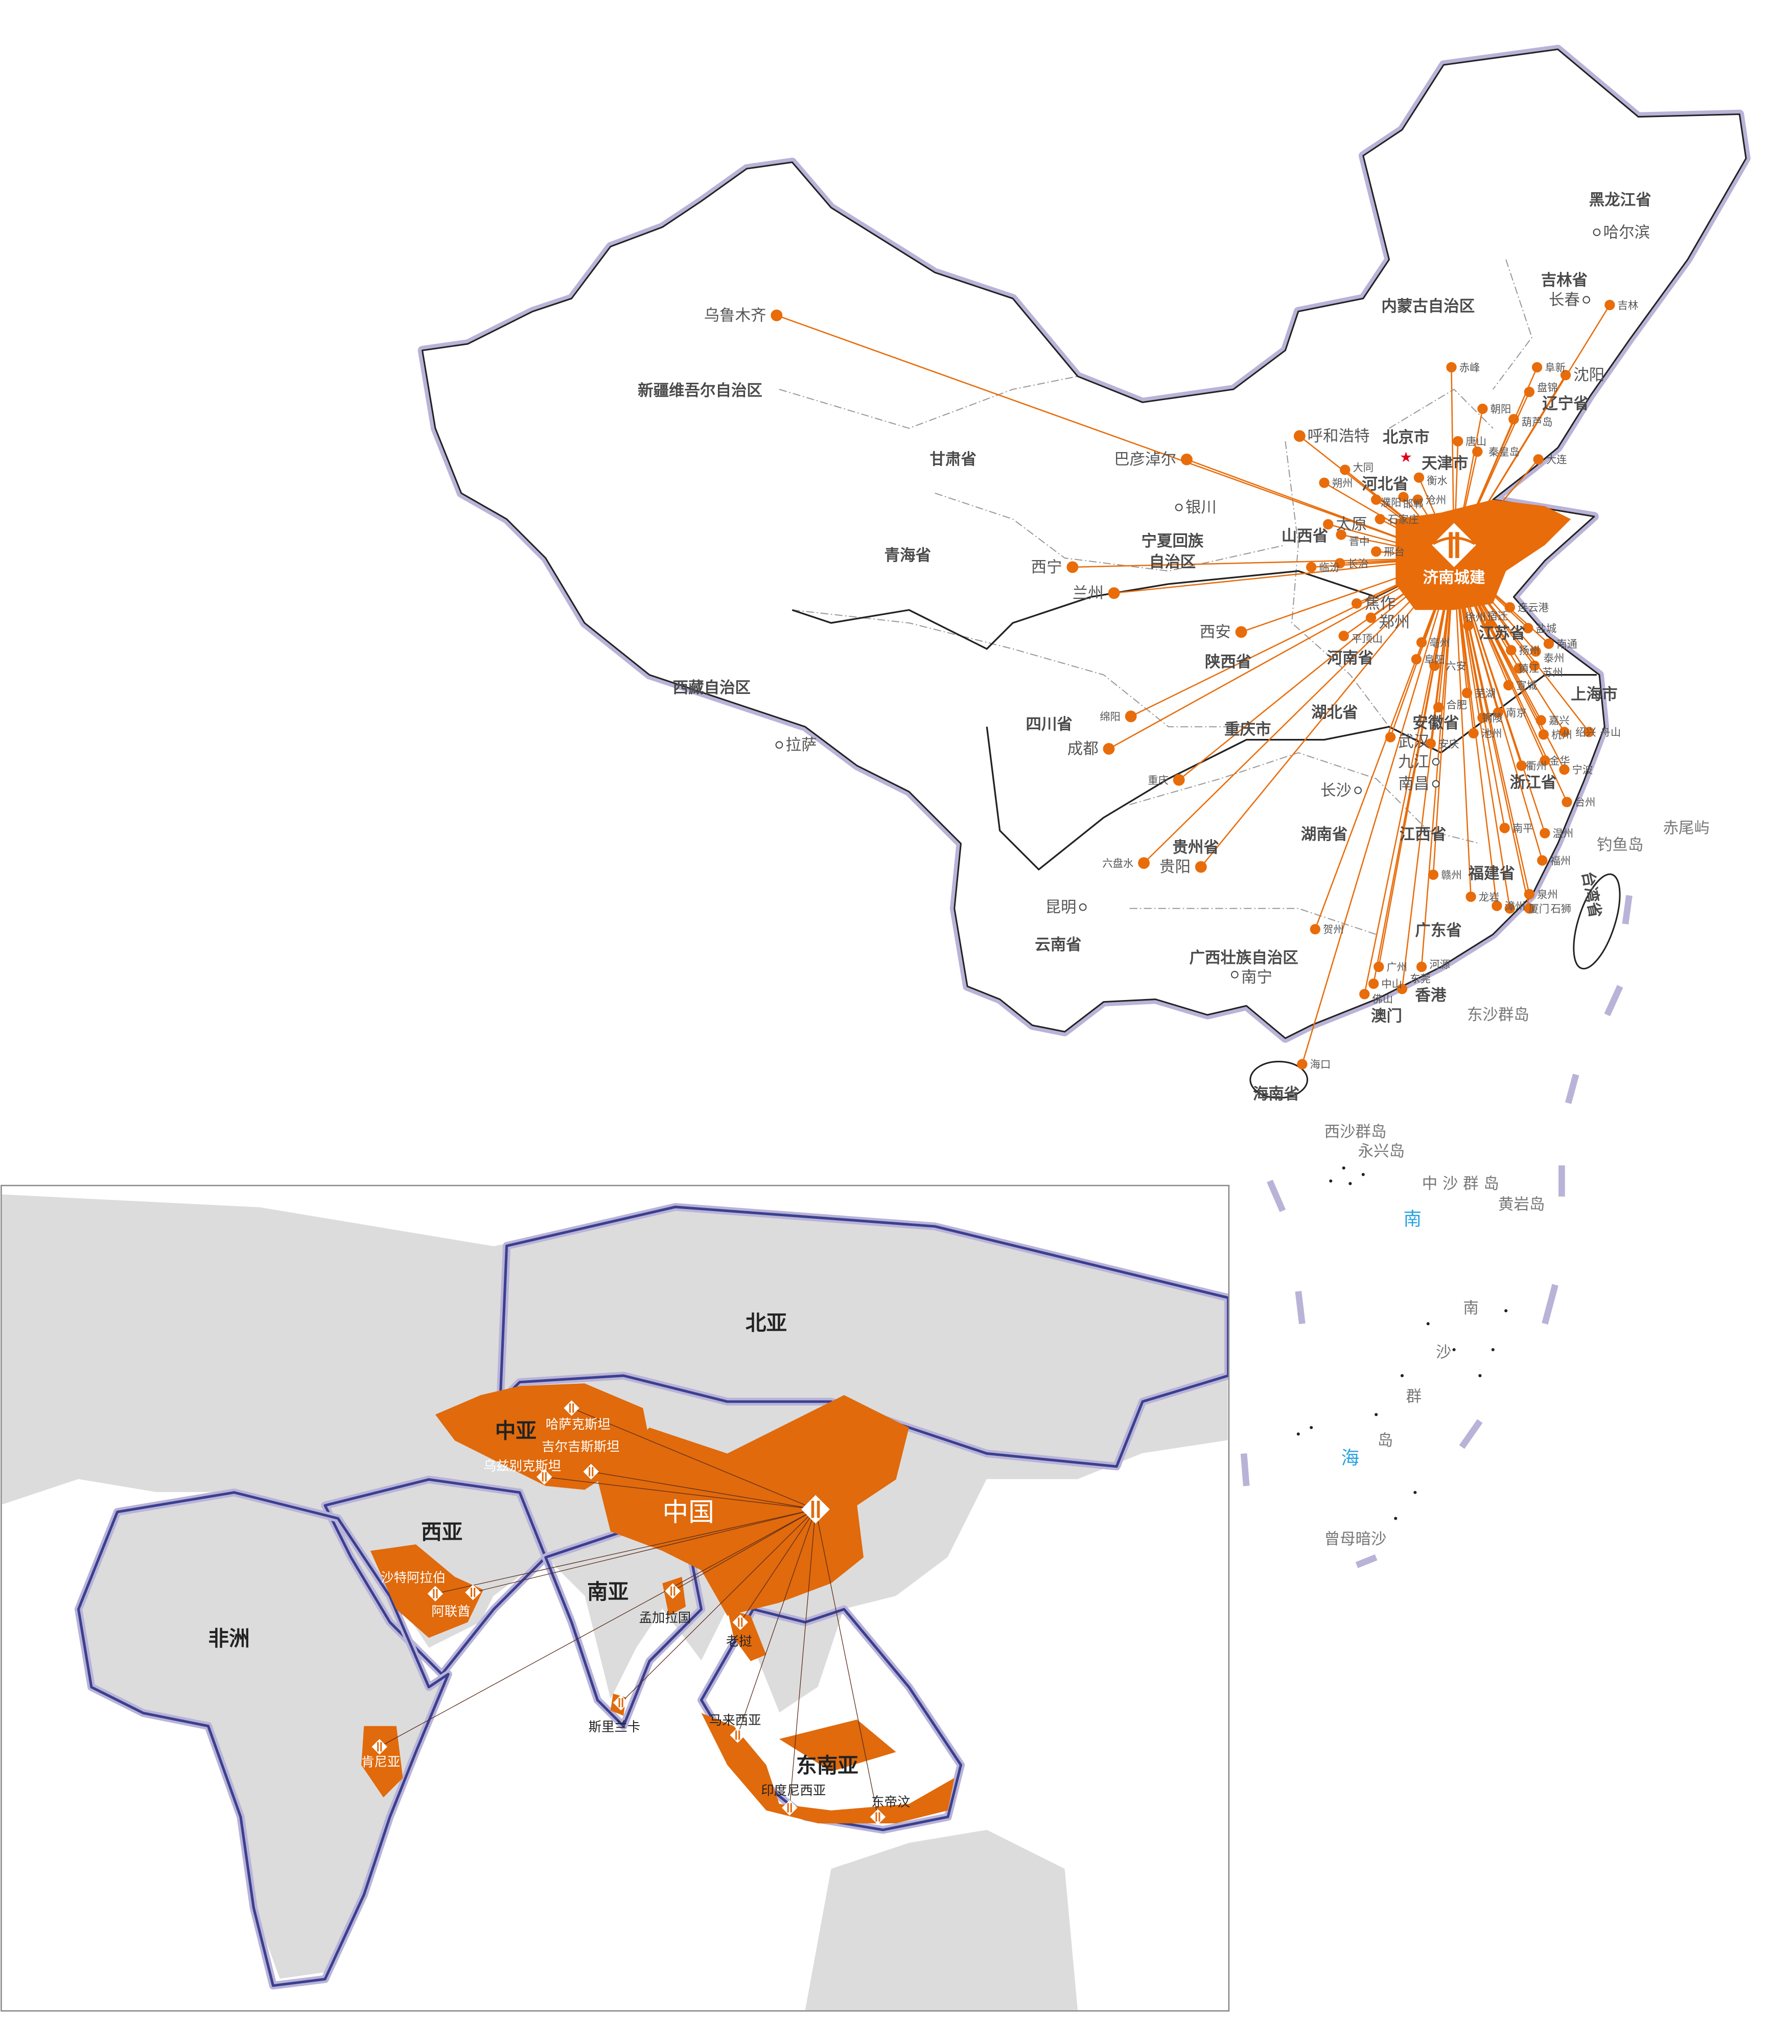  I want to click on city-label: 温州, so click(1563, 833).